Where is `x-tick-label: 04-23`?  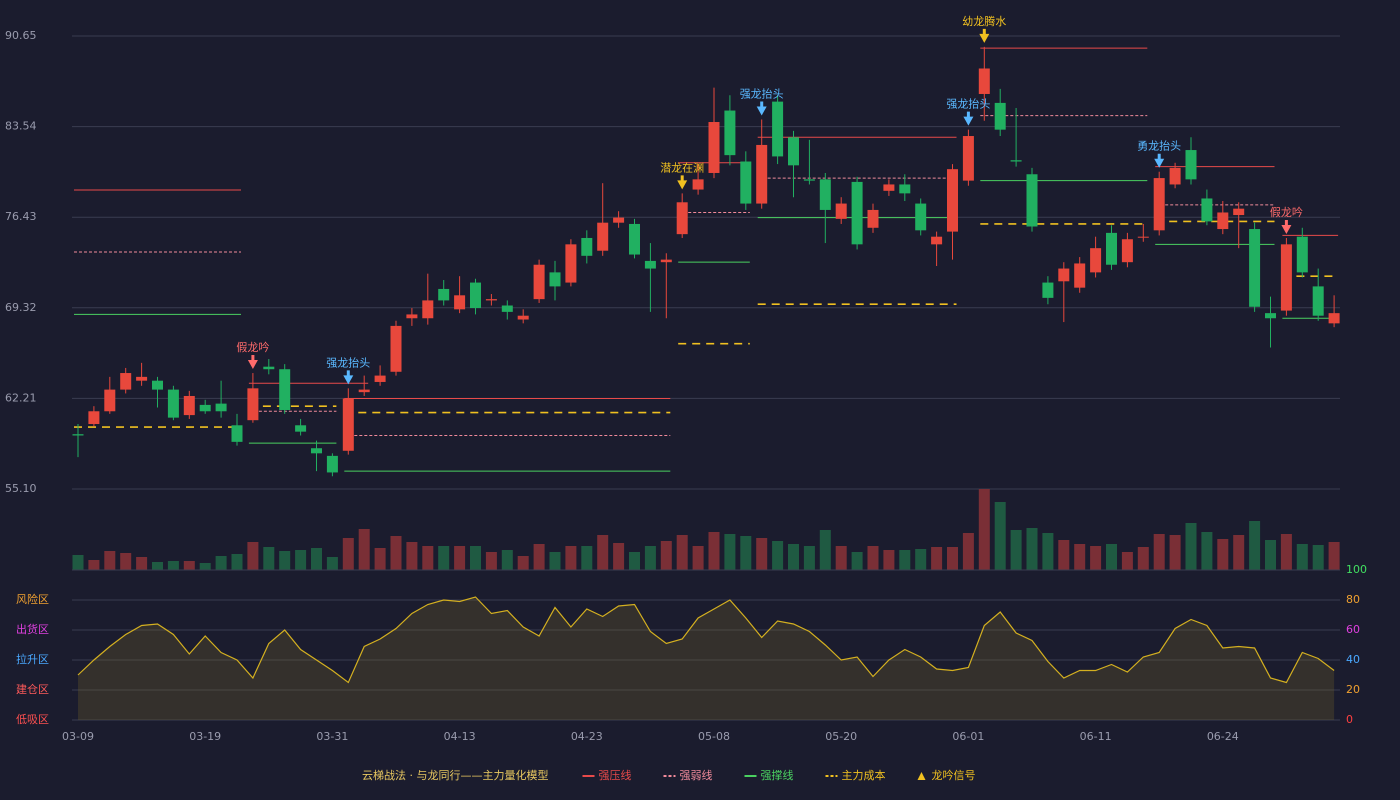 x-tick-label: 04-23 is located at coordinates (587, 736).